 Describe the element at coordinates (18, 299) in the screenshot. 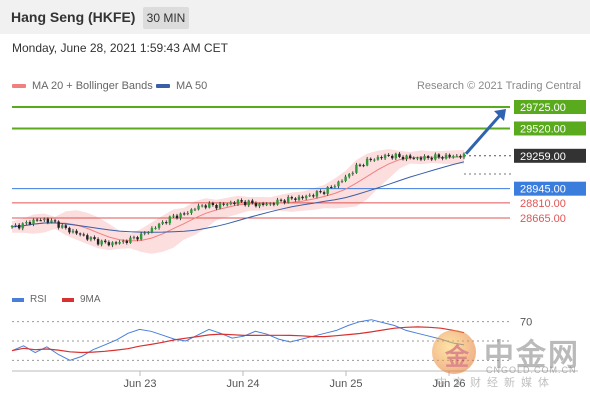

I see `rsi-swatch` at that location.